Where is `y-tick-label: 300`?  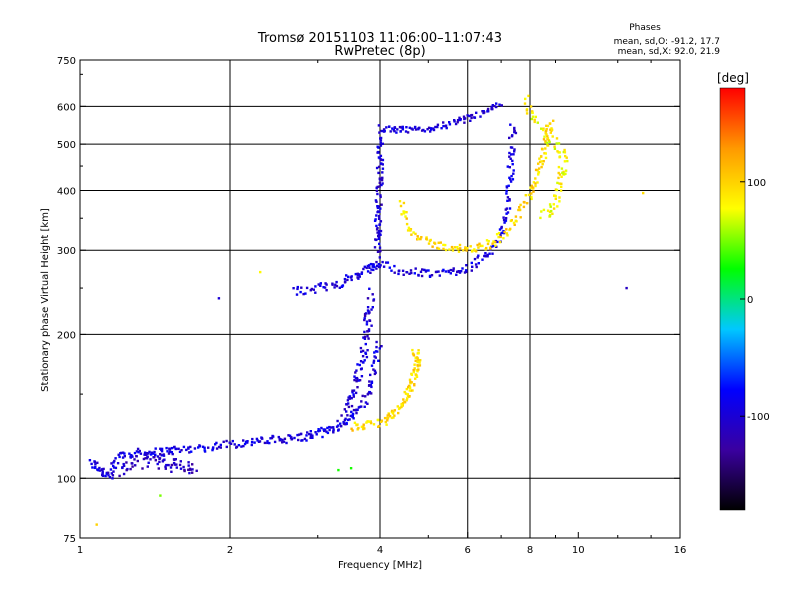 y-tick-label: 300 is located at coordinates (66, 251).